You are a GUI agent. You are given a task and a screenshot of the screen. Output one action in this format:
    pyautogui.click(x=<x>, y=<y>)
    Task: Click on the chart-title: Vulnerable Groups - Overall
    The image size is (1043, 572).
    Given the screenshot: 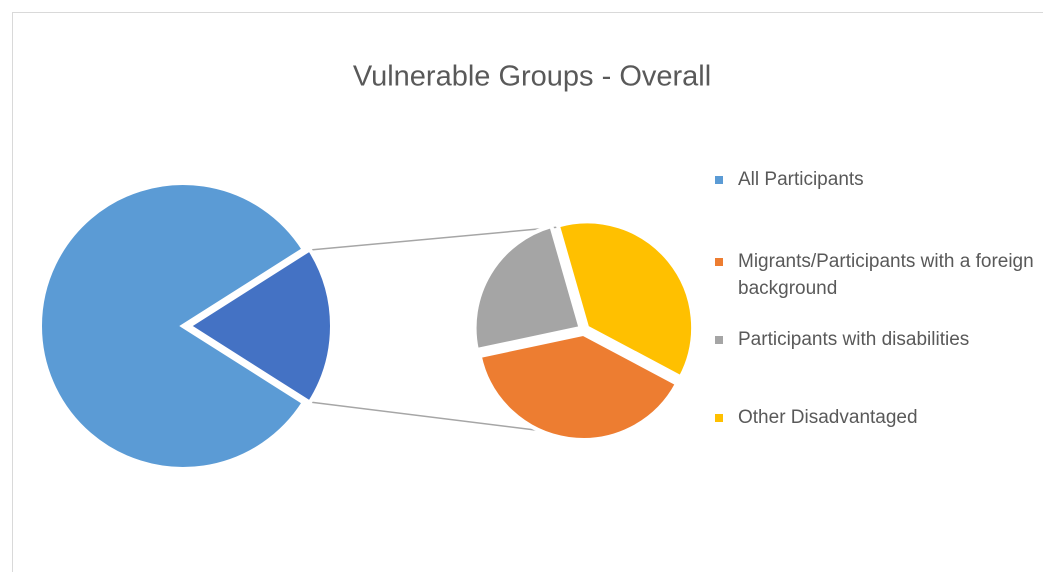 What is the action you would take?
    pyautogui.click(x=532, y=77)
    